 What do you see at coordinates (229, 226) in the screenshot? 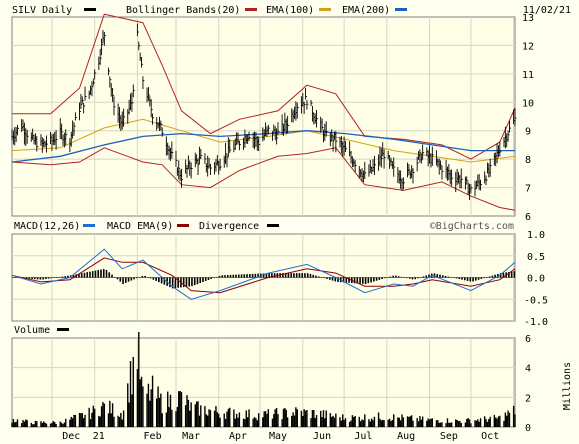
I see `divergence-legend-label: Divergence` at bounding box center [229, 226].